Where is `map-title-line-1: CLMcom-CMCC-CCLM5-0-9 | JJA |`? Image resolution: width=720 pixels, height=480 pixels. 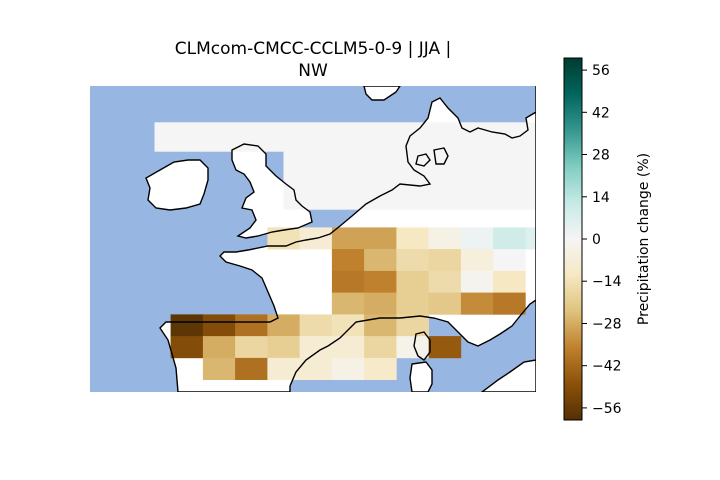 map-title-line-1: CLMcom-CMCC-CCLM5-0-9 | JJA | is located at coordinates (313, 49).